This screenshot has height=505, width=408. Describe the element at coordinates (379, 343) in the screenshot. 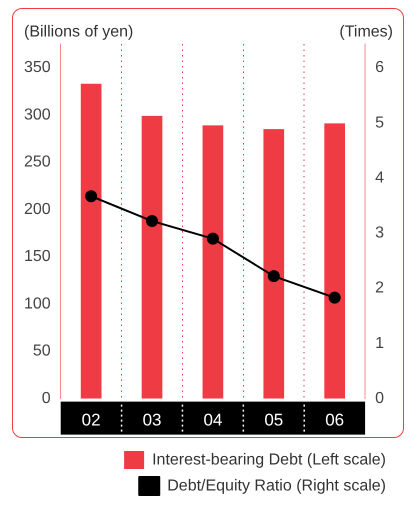

I see `y2-tick-label: 1` at that location.